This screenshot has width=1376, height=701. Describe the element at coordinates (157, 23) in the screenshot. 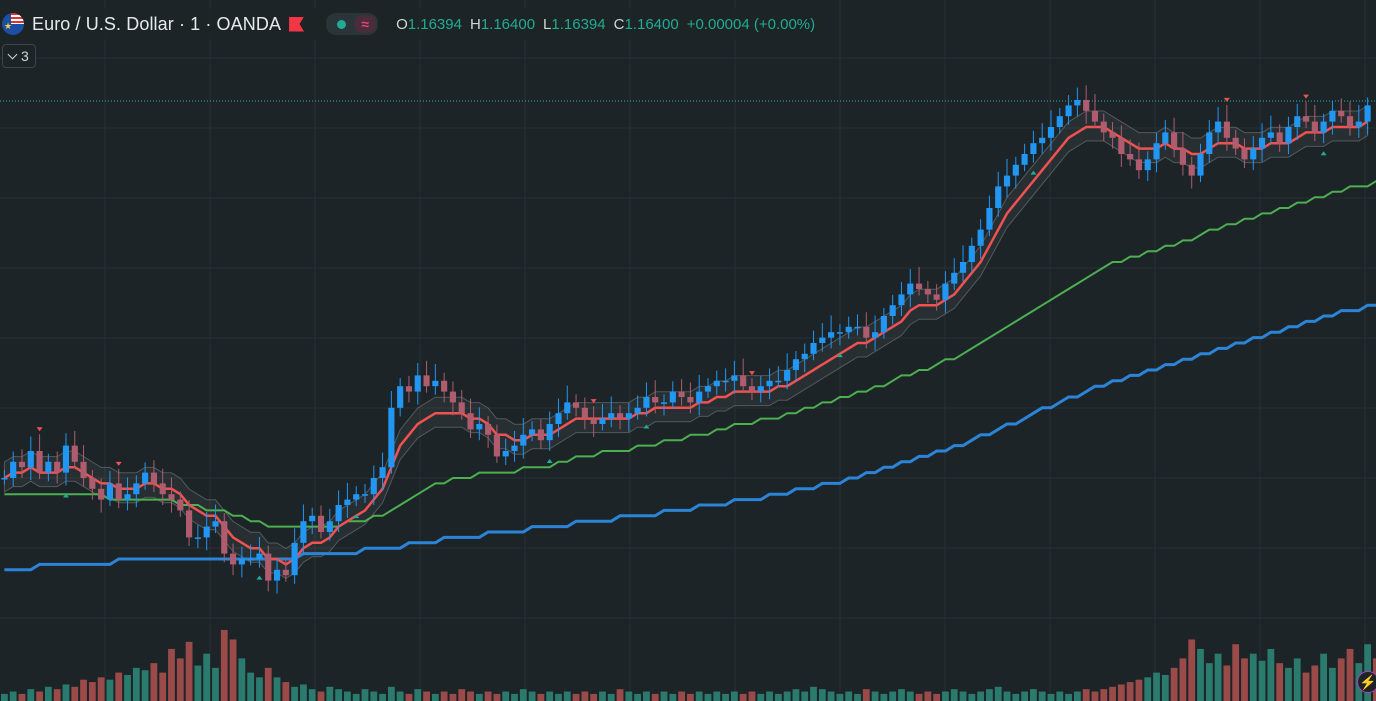

I see `symbol-title: Euro / U.S. Dollar · 1 · OANDA` at that location.